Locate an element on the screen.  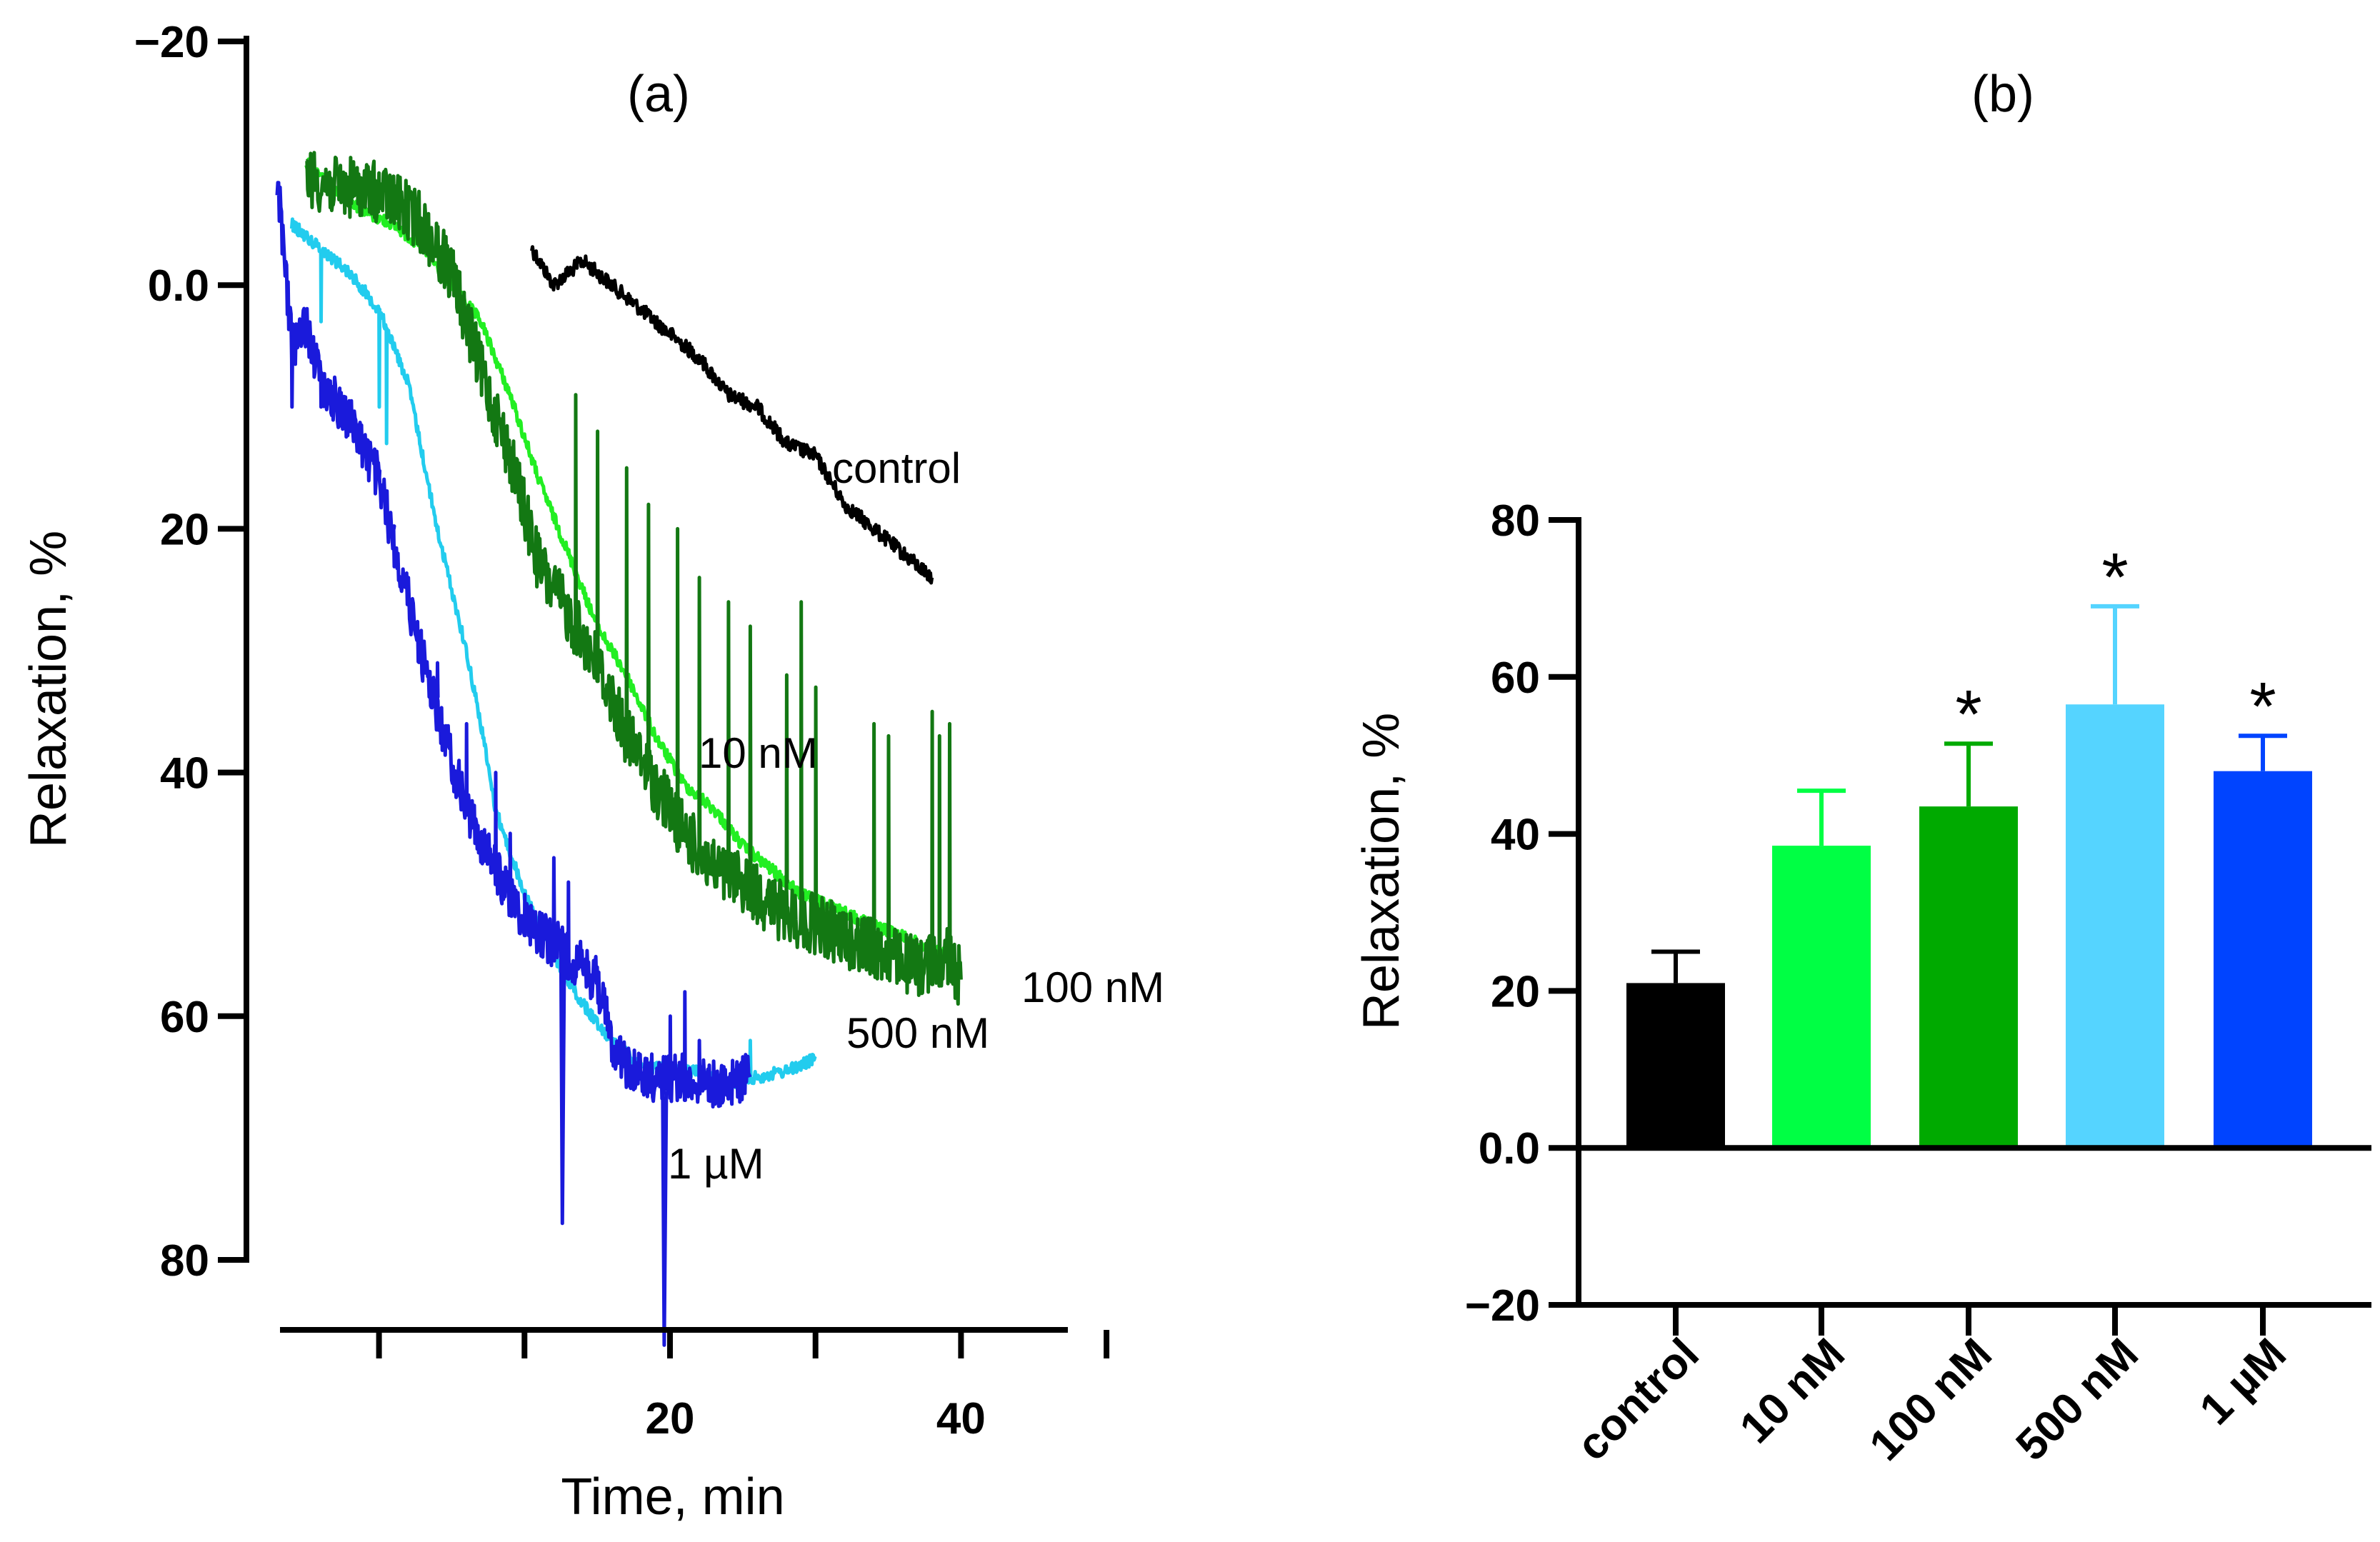
panel-a-x-axis-title: Time, min is located at coordinates (672, 1497).